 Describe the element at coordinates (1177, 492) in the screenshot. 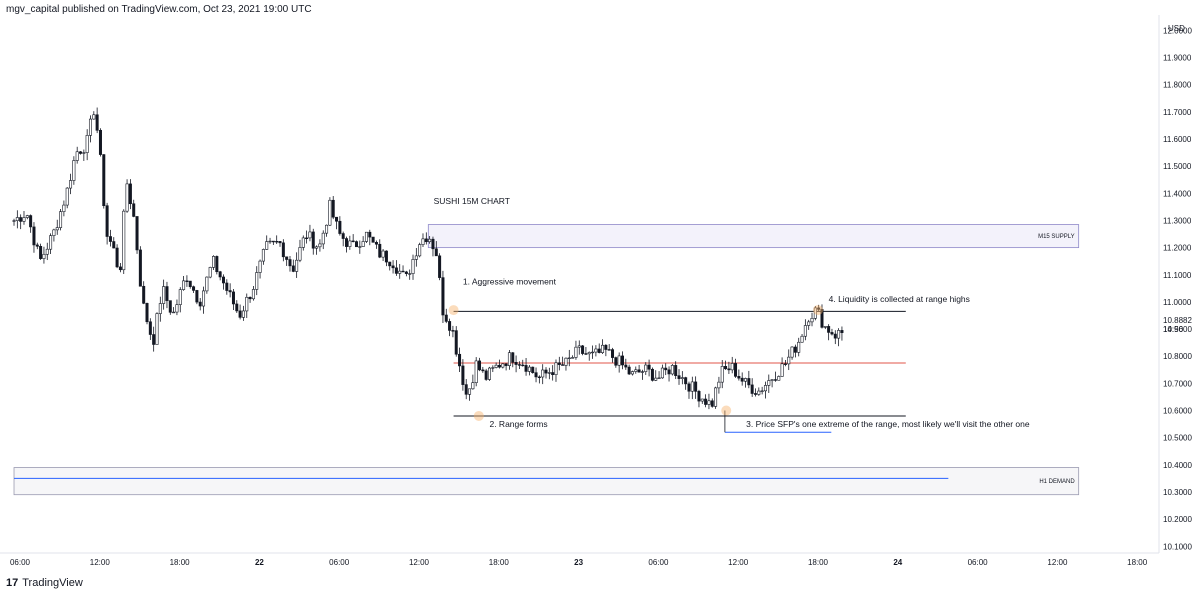

I see `price-tick-label: 10.3000` at that location.